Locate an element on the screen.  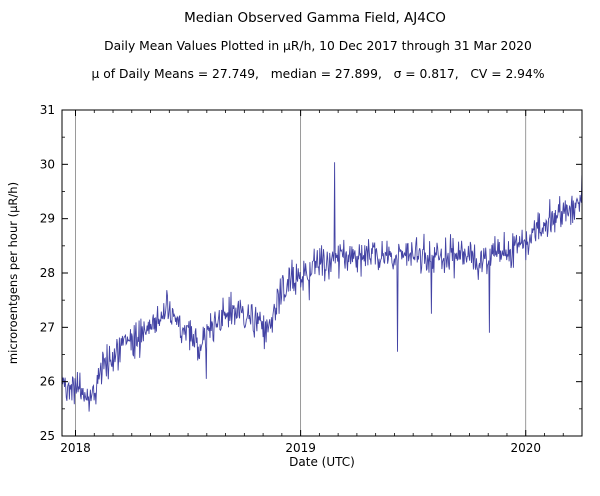
svg-text: 2019 is located at coordinates (300, 448).